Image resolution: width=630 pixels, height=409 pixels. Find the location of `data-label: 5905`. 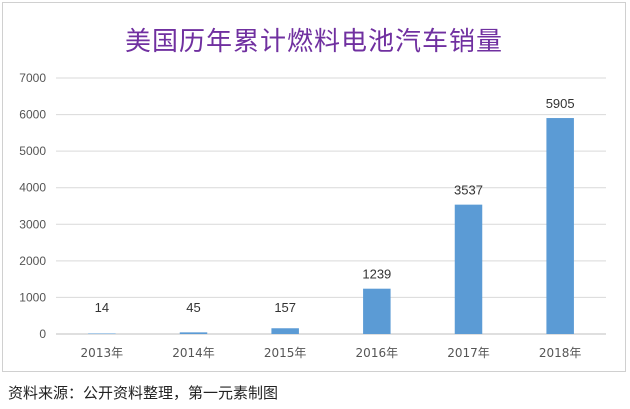

data-label: 5905 is located at coordinates (560, 103).